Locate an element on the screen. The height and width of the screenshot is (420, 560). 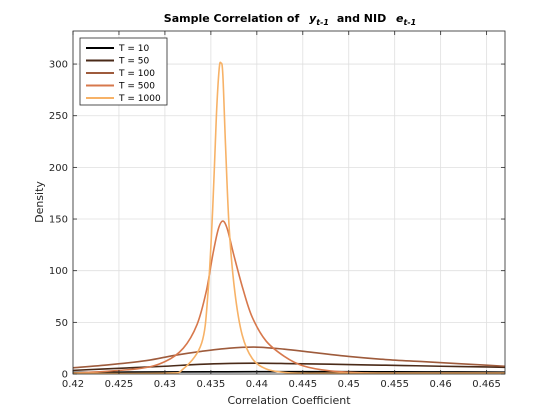
y-tick-label: 100 is located at coordinates (58, 271).